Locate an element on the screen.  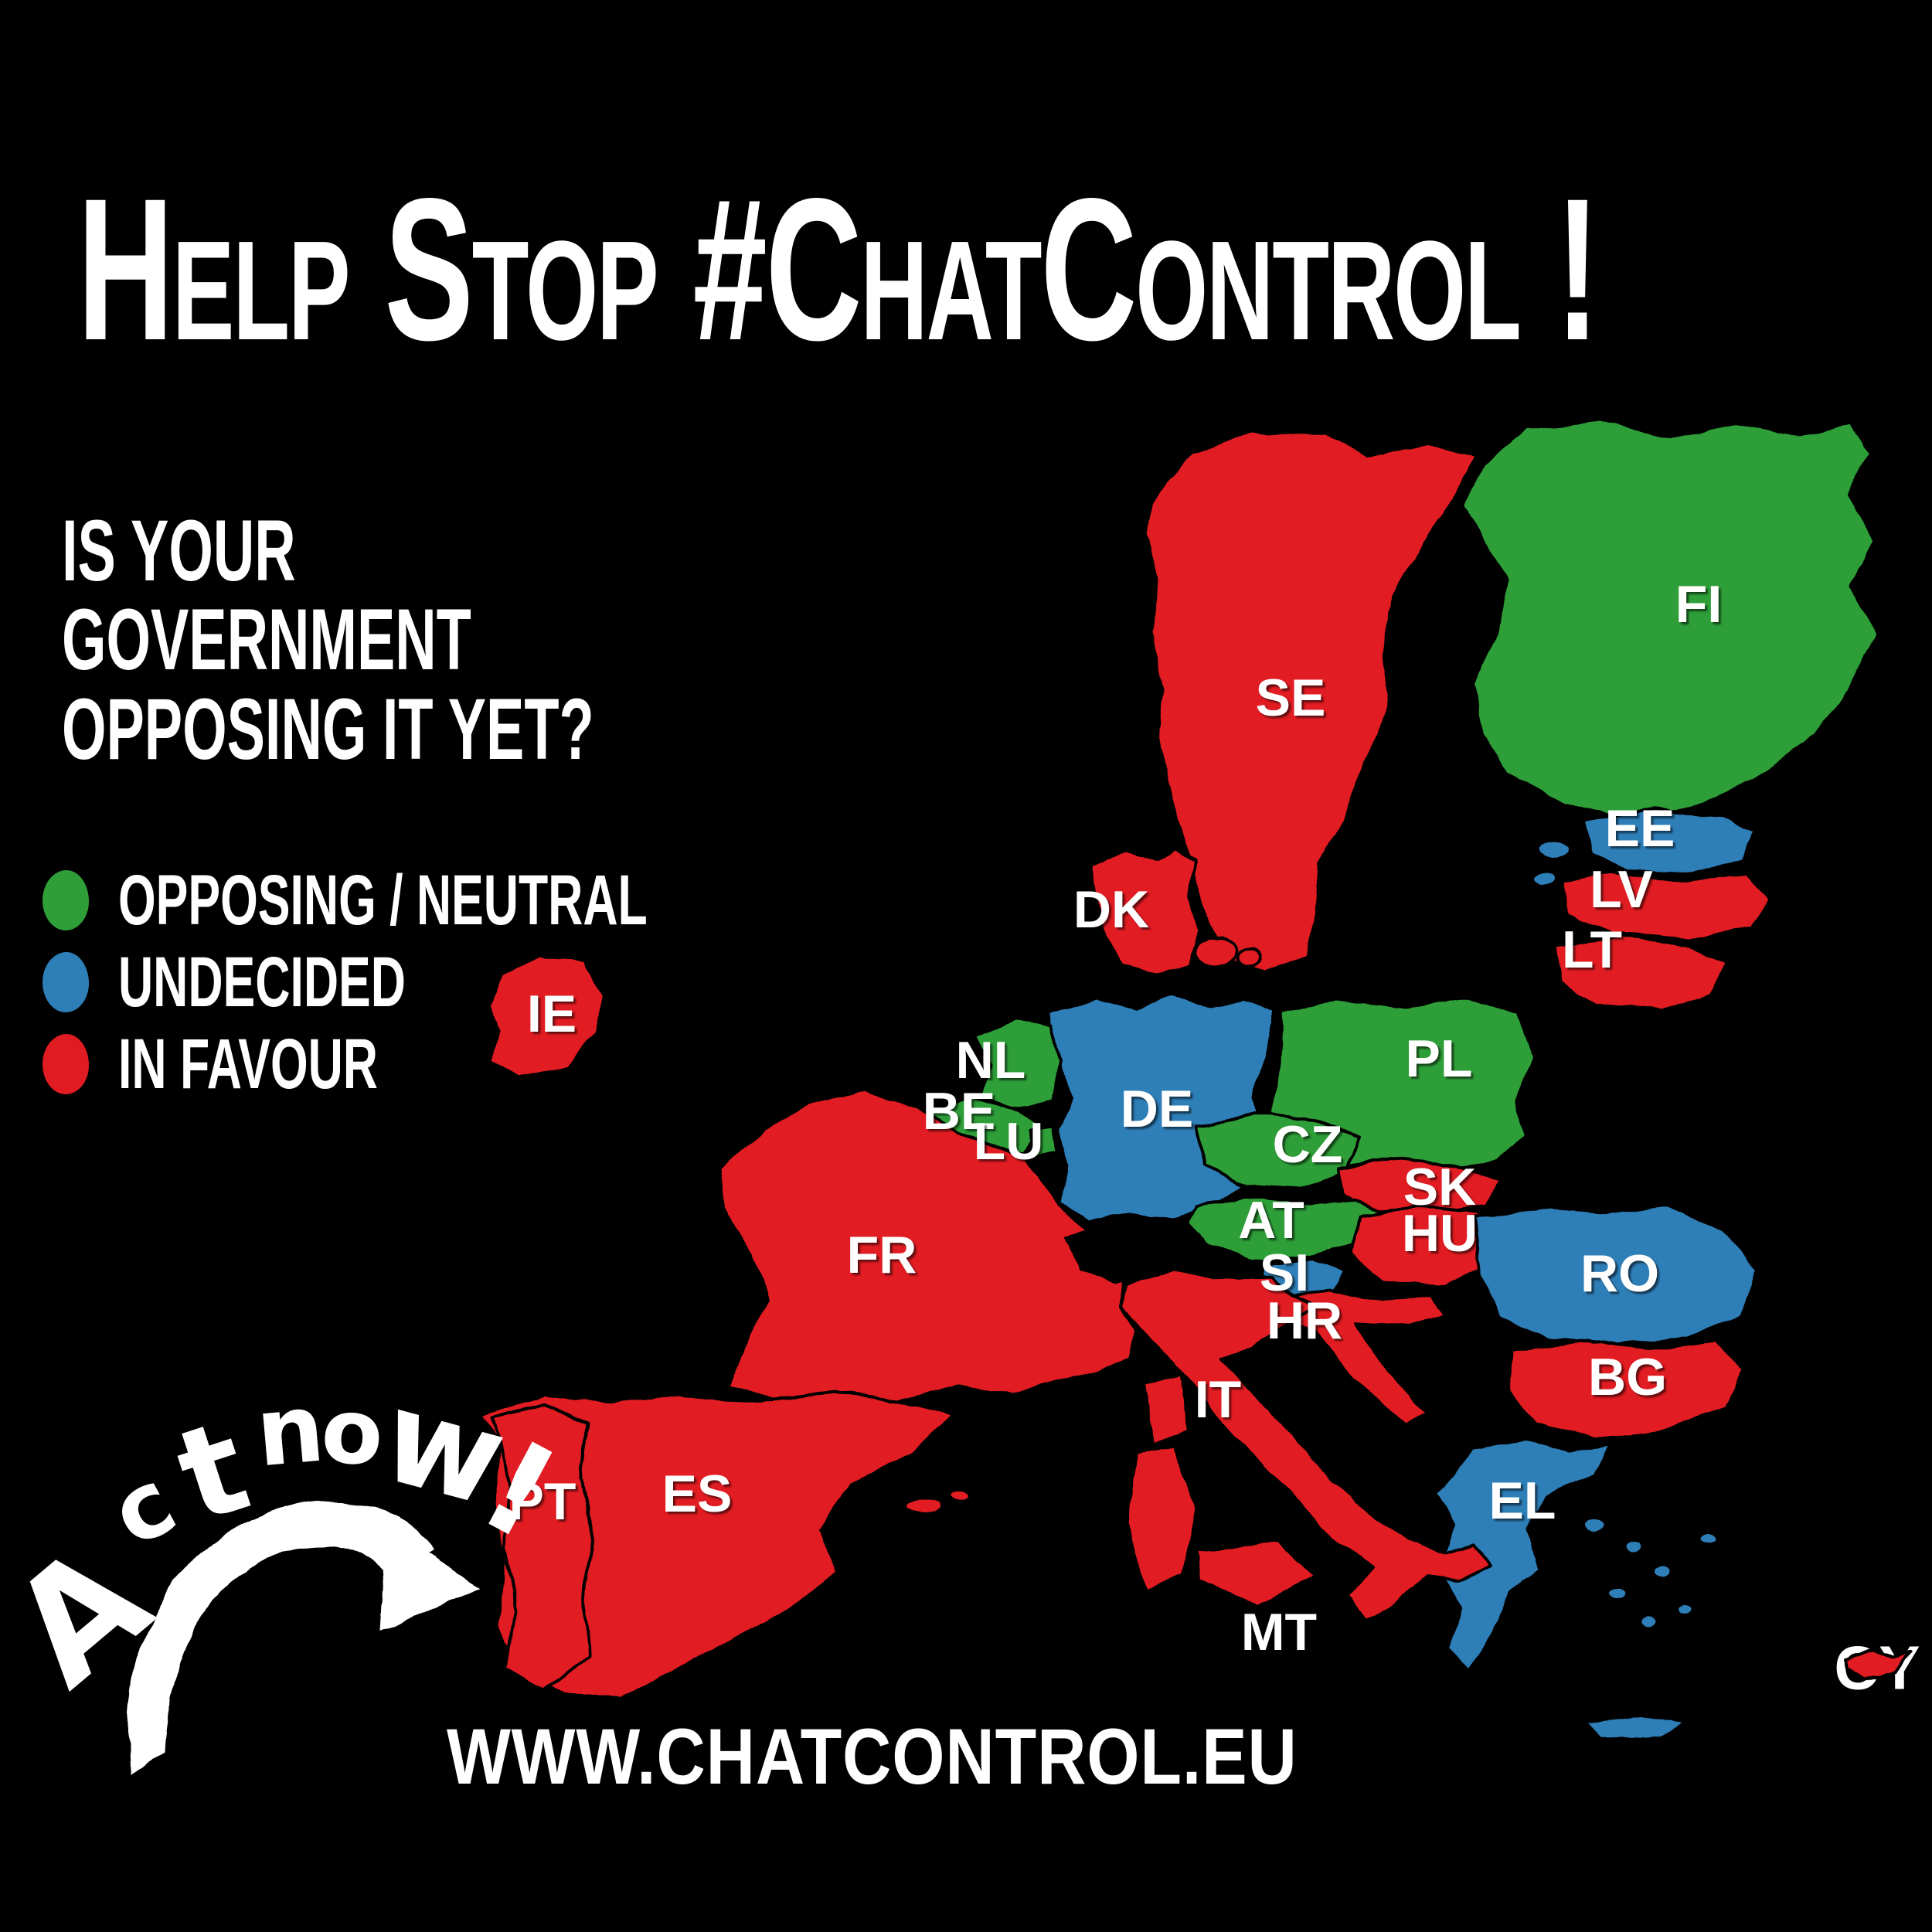
legend-dot-infavour-icon is located at coordinates (66, 1064).